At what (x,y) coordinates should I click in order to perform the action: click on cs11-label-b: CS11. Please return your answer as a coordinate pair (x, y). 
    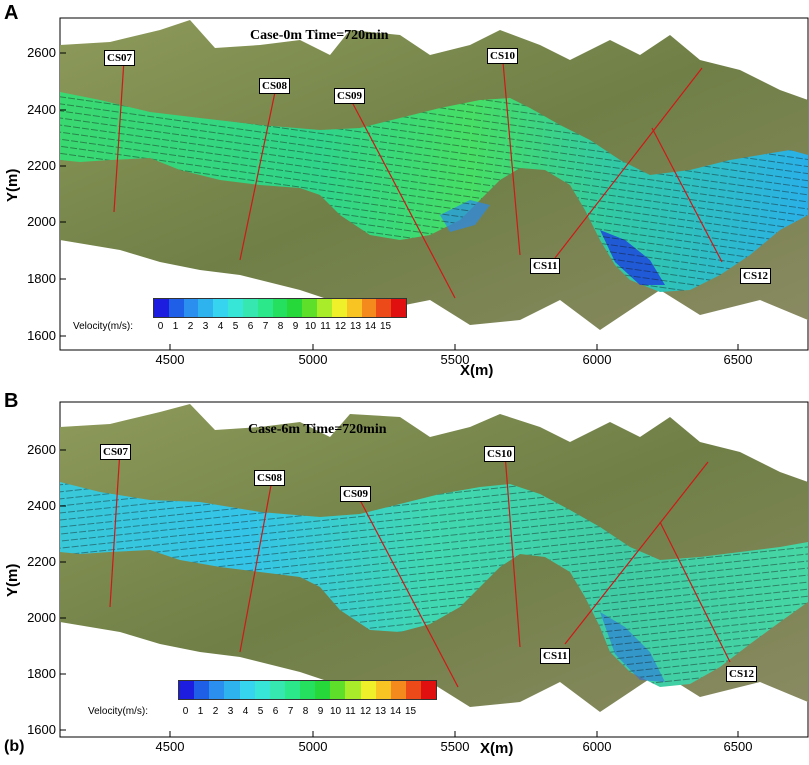
    Looking at the image, I should click on (555, 656).